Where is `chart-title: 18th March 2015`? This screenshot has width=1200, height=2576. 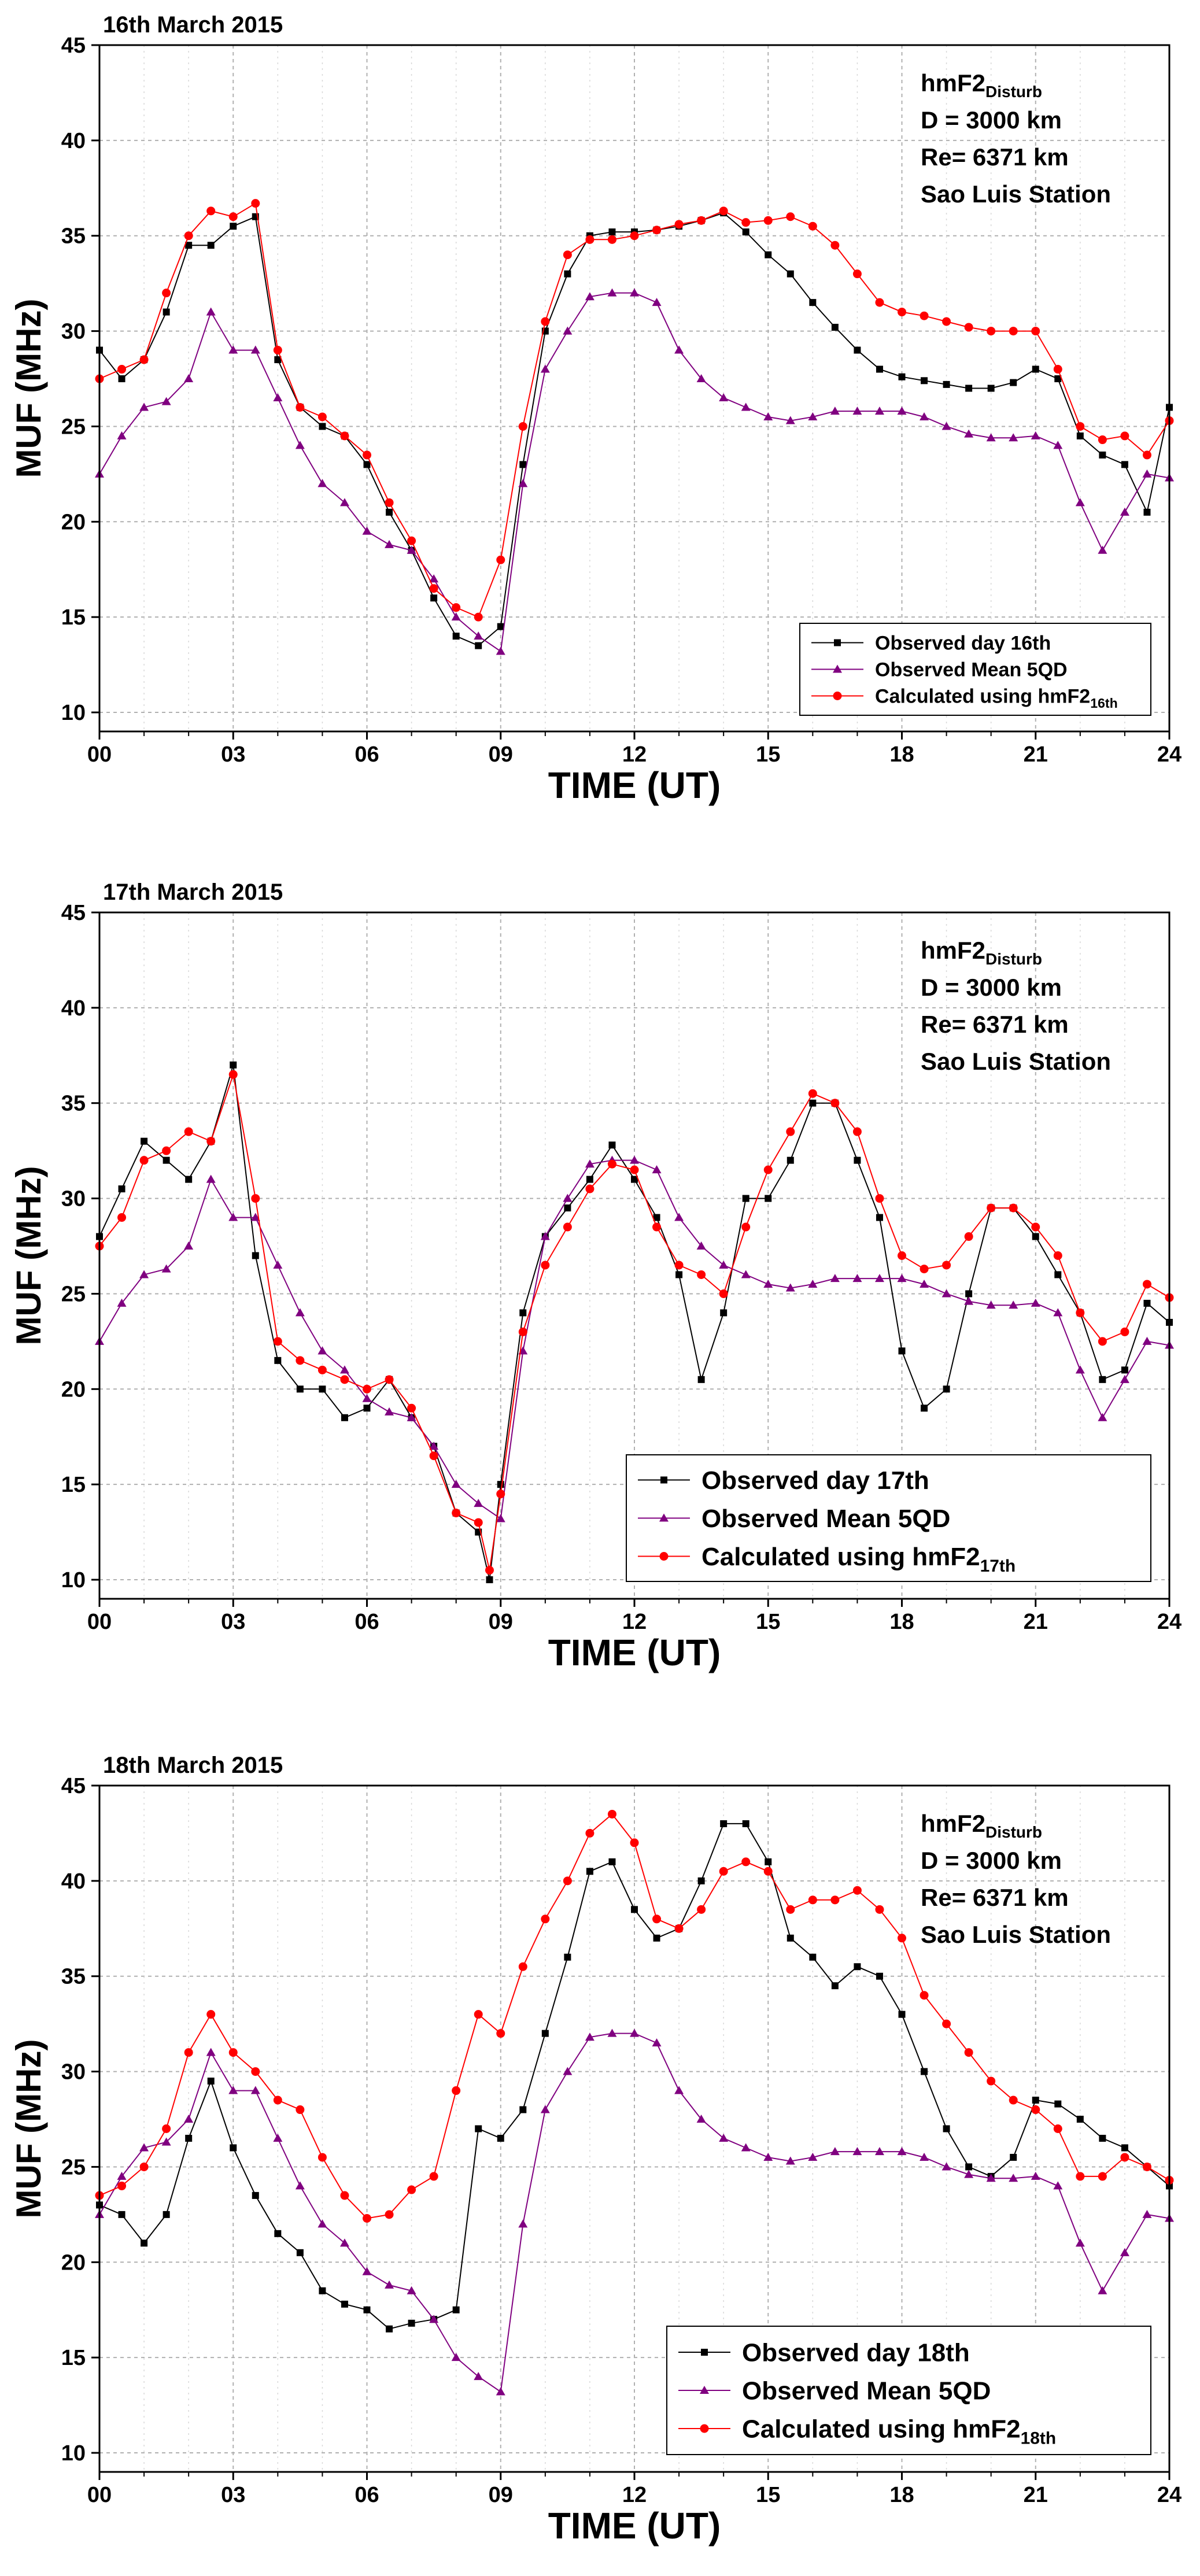 chart-title: 18th March 2015 is located at coordinates (193, 1765).